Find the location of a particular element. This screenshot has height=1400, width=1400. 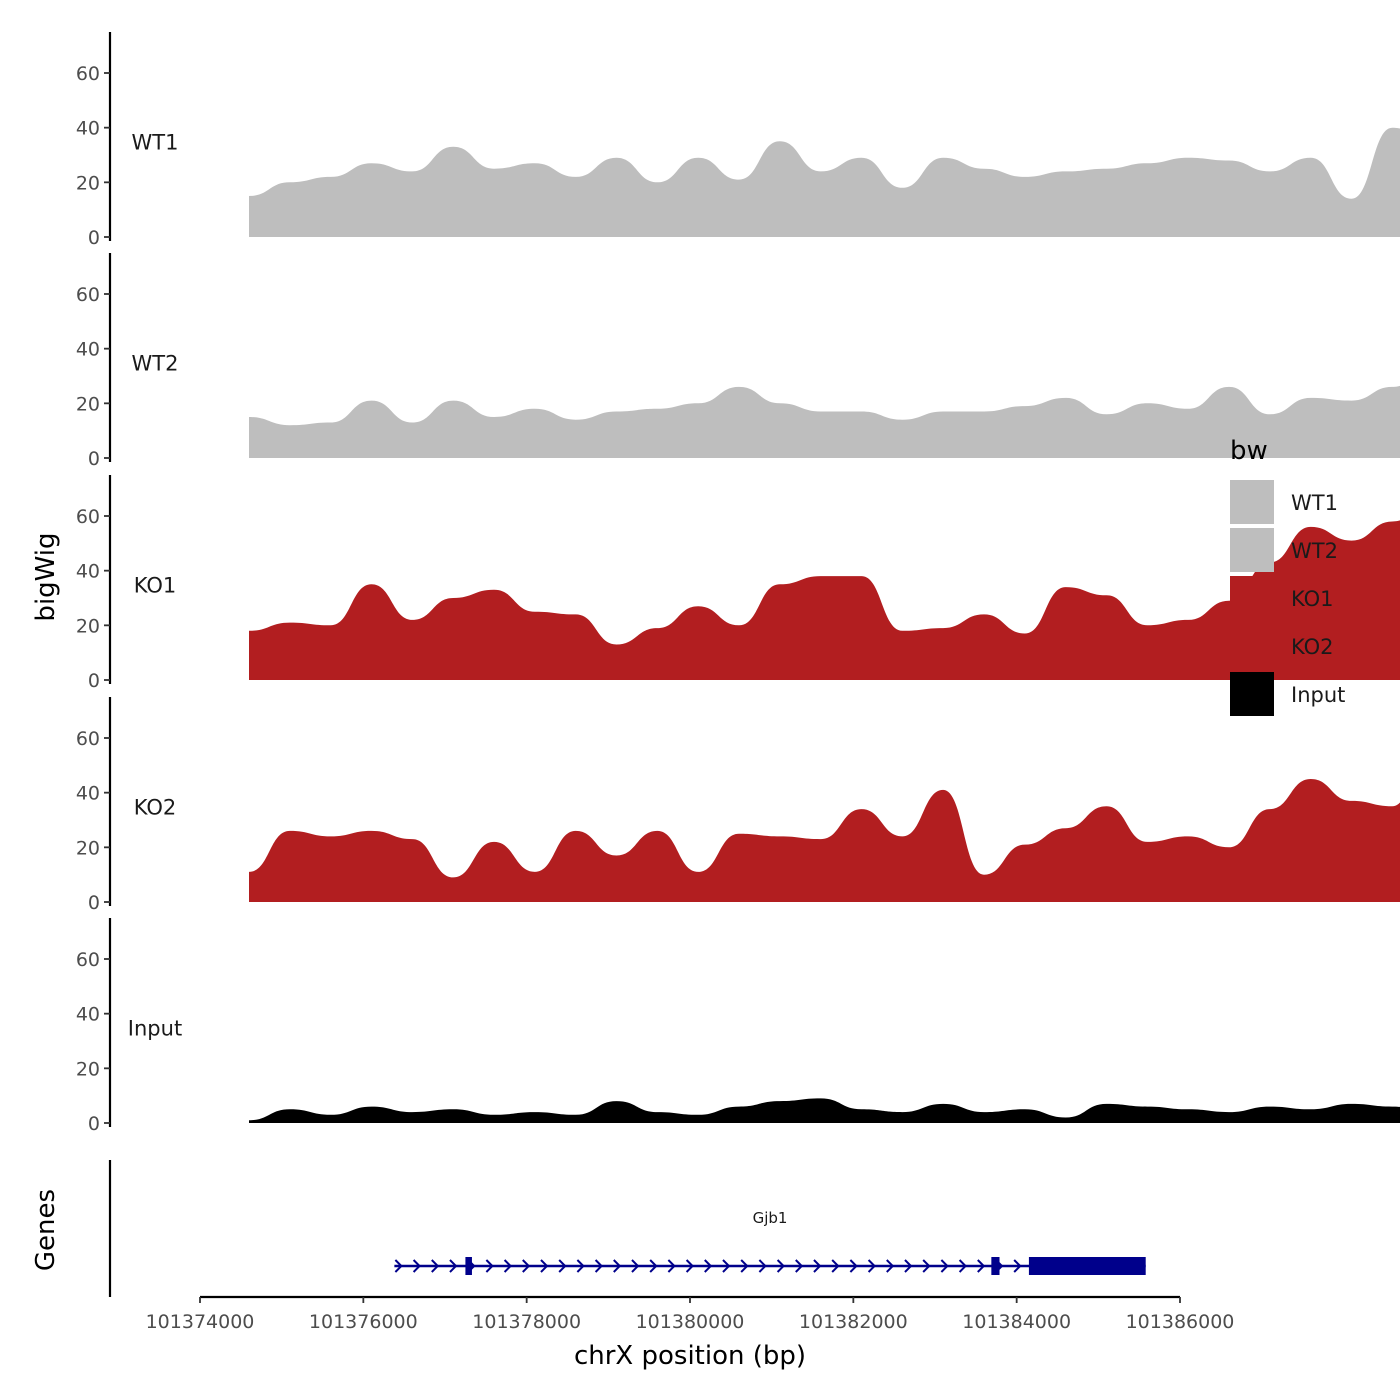

x-tick-label: 101386000 is located at coordinates (1180, 1322).